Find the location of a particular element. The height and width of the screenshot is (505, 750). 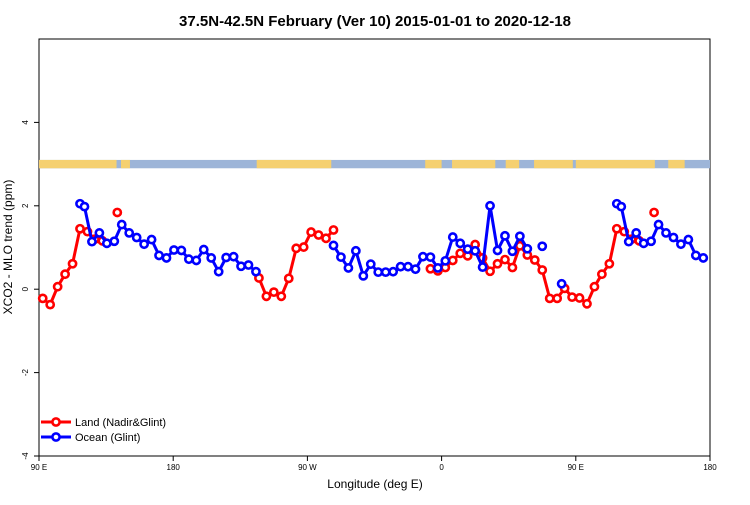

legend-label: Land (Nadir&Glint) is located at coordinates (120, 423).